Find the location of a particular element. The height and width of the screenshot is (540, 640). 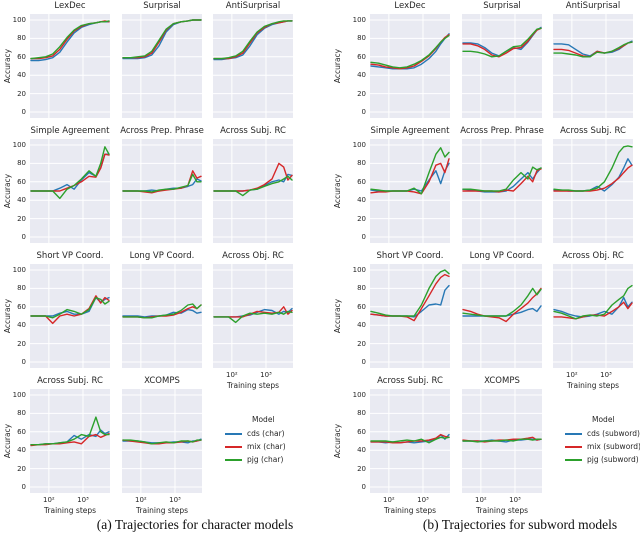

legend-entry: pjg (subword) is located at coordinates (602, 459).